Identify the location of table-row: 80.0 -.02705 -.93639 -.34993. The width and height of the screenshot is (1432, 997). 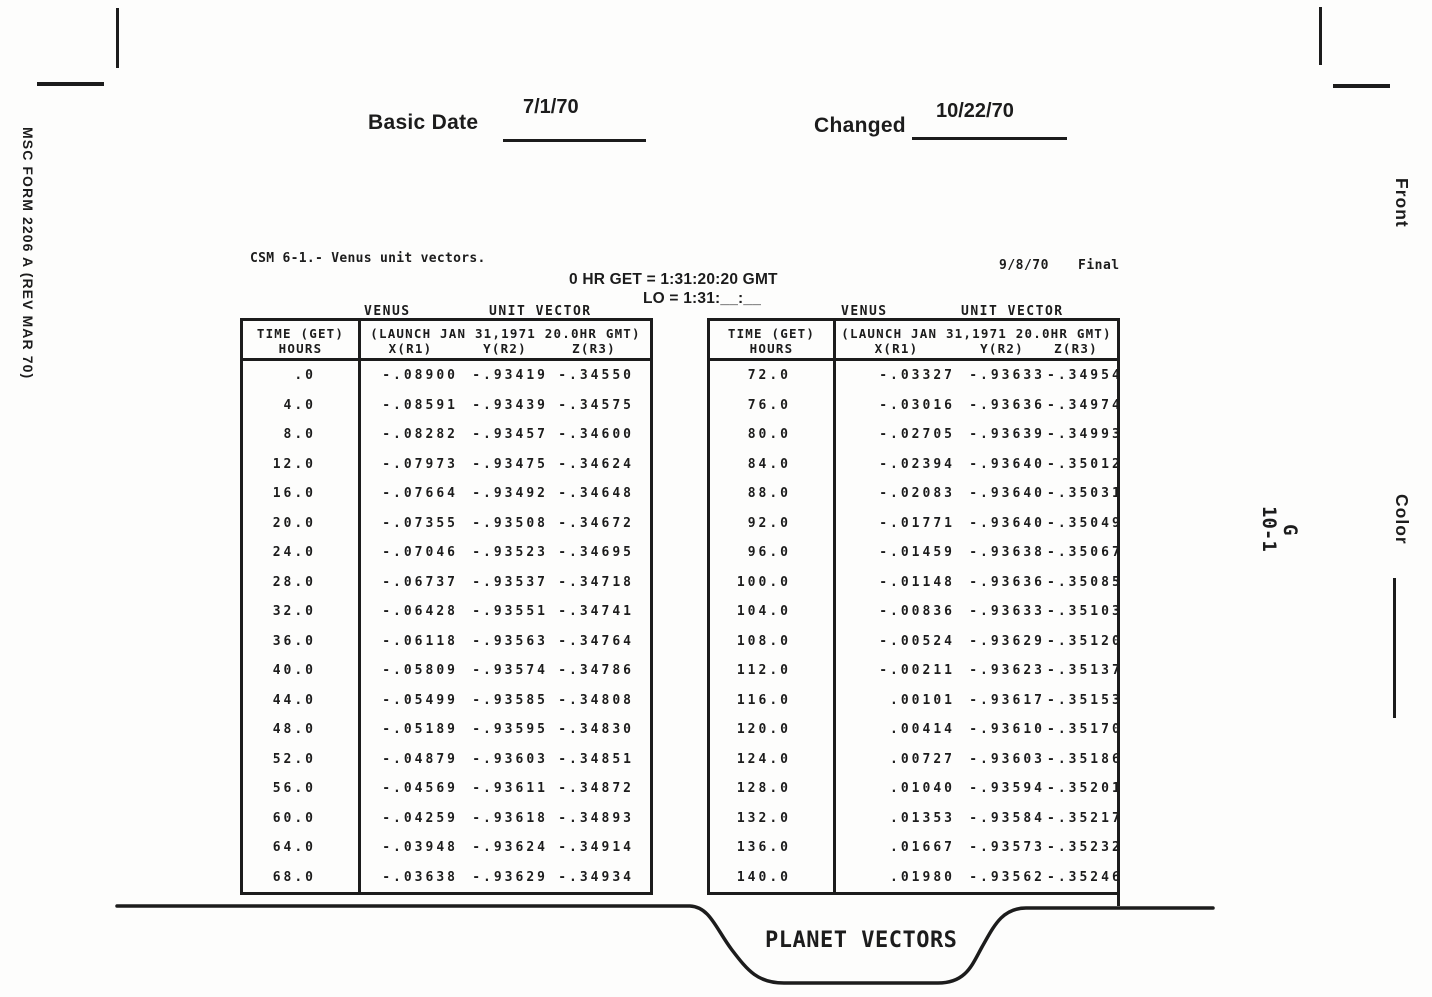
(915, 435).